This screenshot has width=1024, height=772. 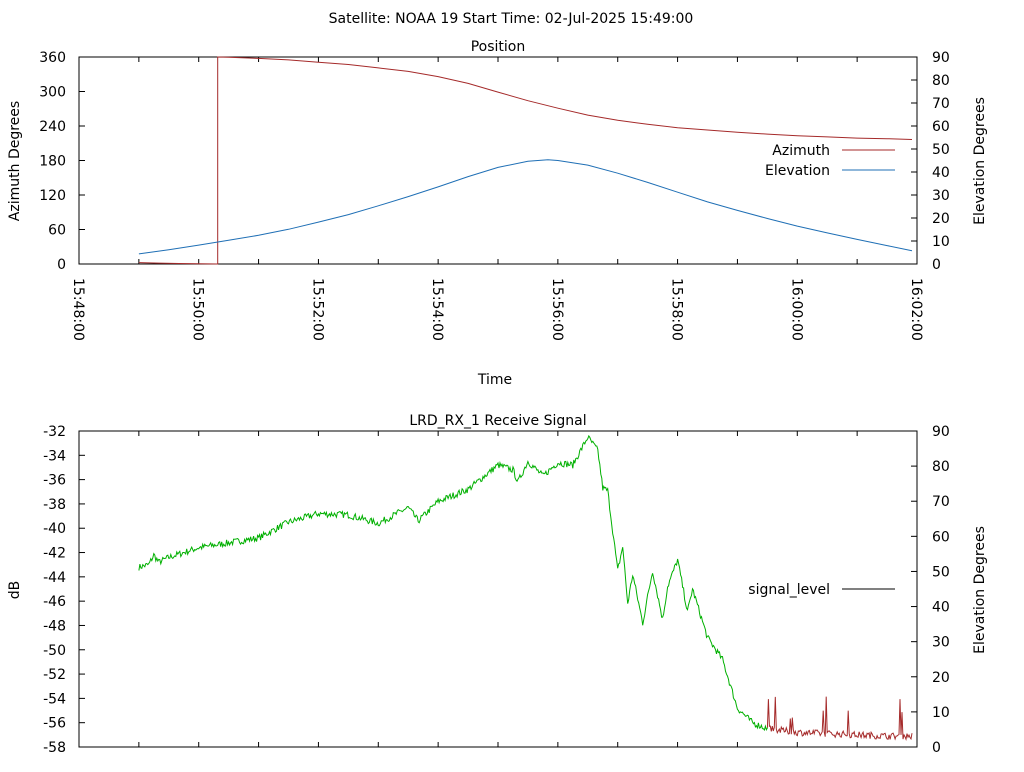 I want to click on db-tick-label: -44, so click(x=54, y=578).